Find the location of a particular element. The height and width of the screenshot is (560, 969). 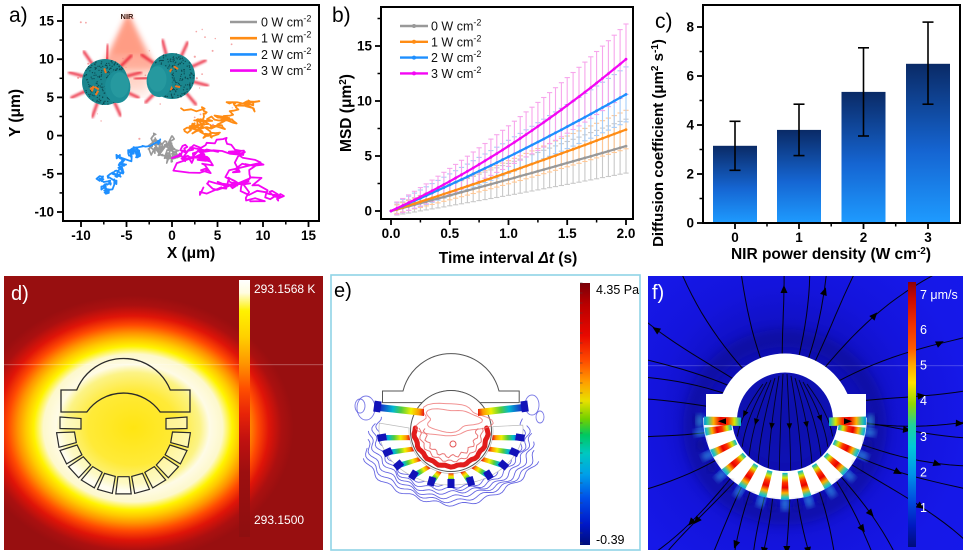

svg-text: NIR is located at coordinates (128, 16).